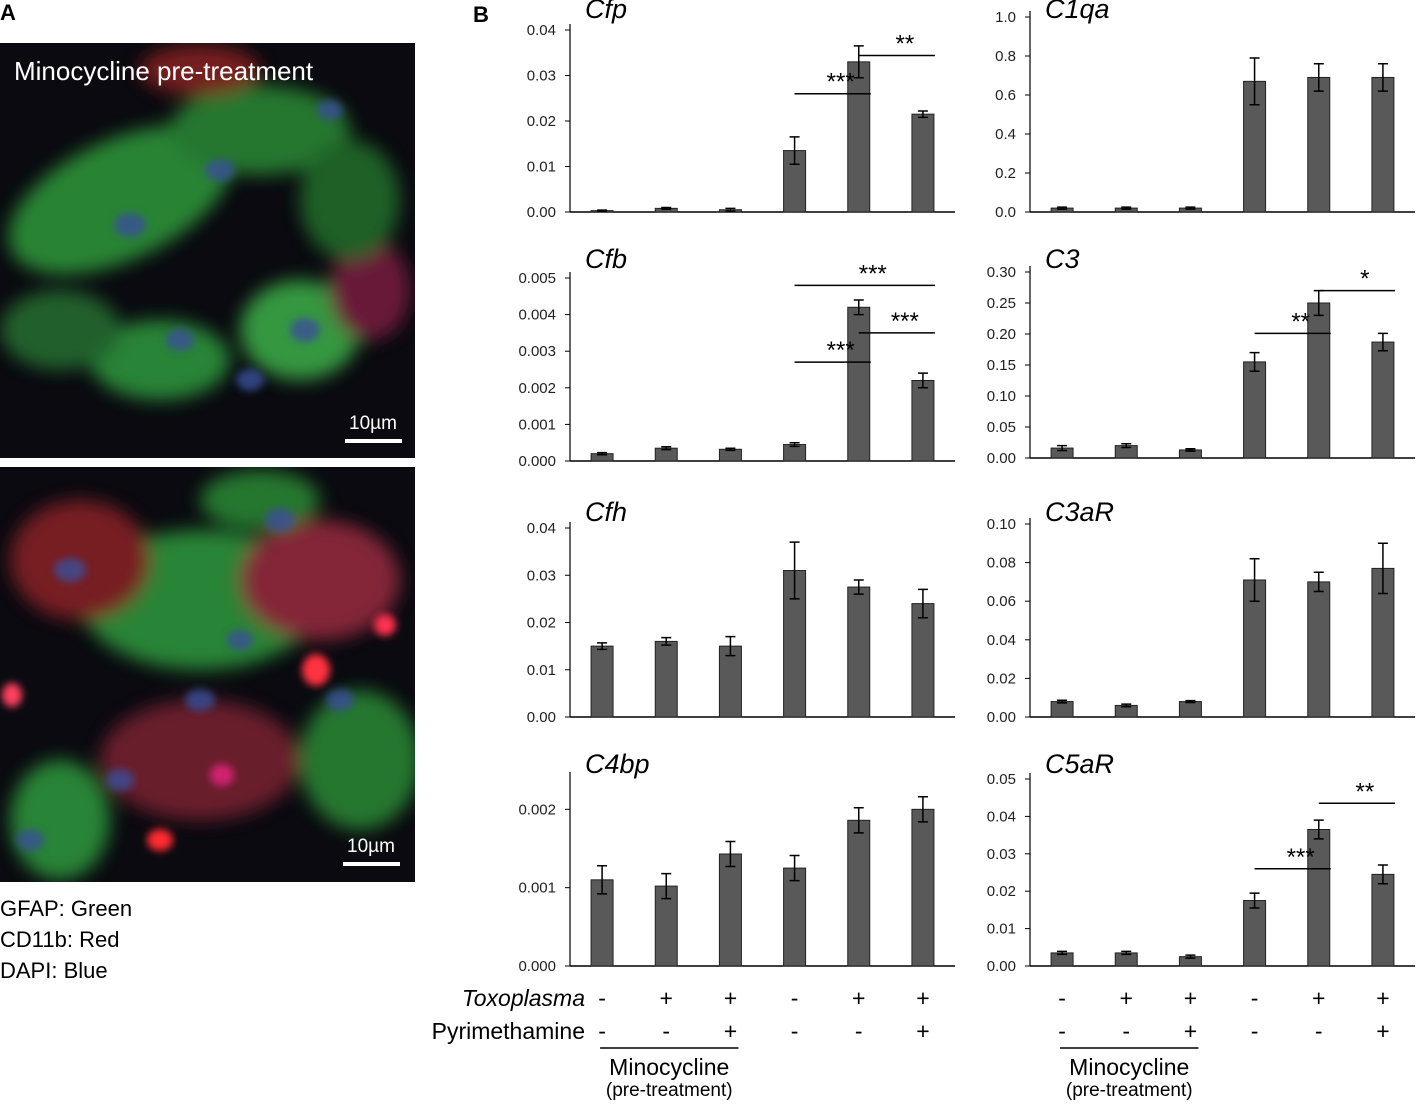 Image resolution: width=1427 pixels, height=1106 pixels. What do you see at coordinates (1001, 854) in the screenshot?
I see `y-tick-label: 0.03` at bounding box center [1001, 854].